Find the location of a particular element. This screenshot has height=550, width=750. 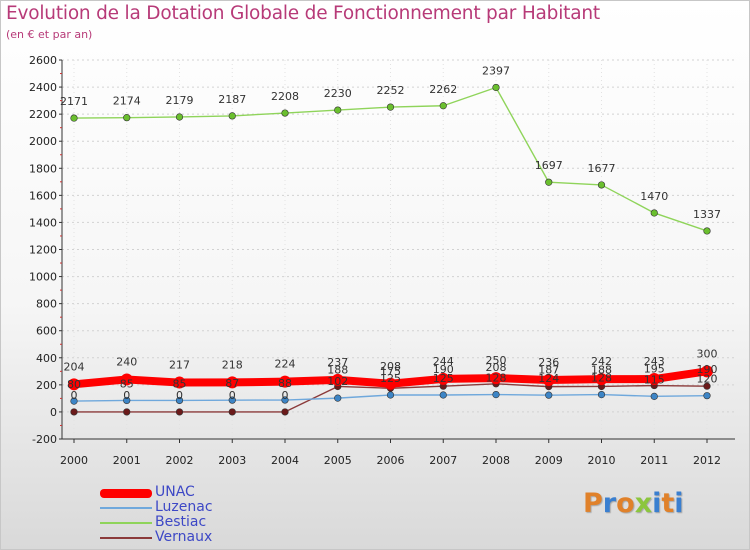

data-label-bestiac: 2179 is located at coordinates (180, 100).